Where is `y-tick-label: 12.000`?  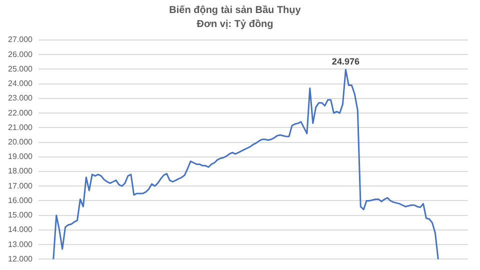 y-tick-label: 12.000 is located at coordinates (21, 259).